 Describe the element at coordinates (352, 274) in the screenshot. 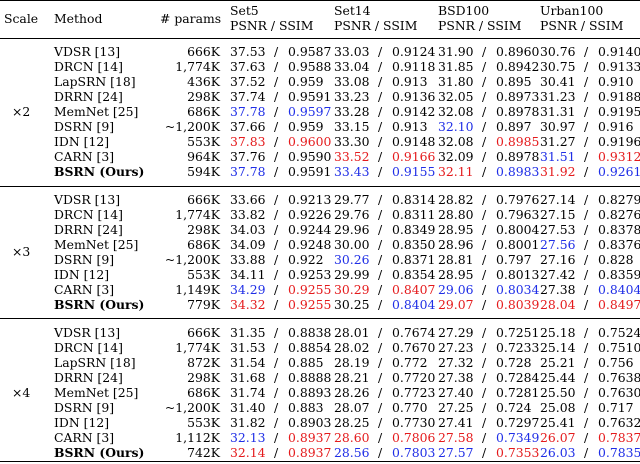

I see `psnr-value: 29.99` at that location.